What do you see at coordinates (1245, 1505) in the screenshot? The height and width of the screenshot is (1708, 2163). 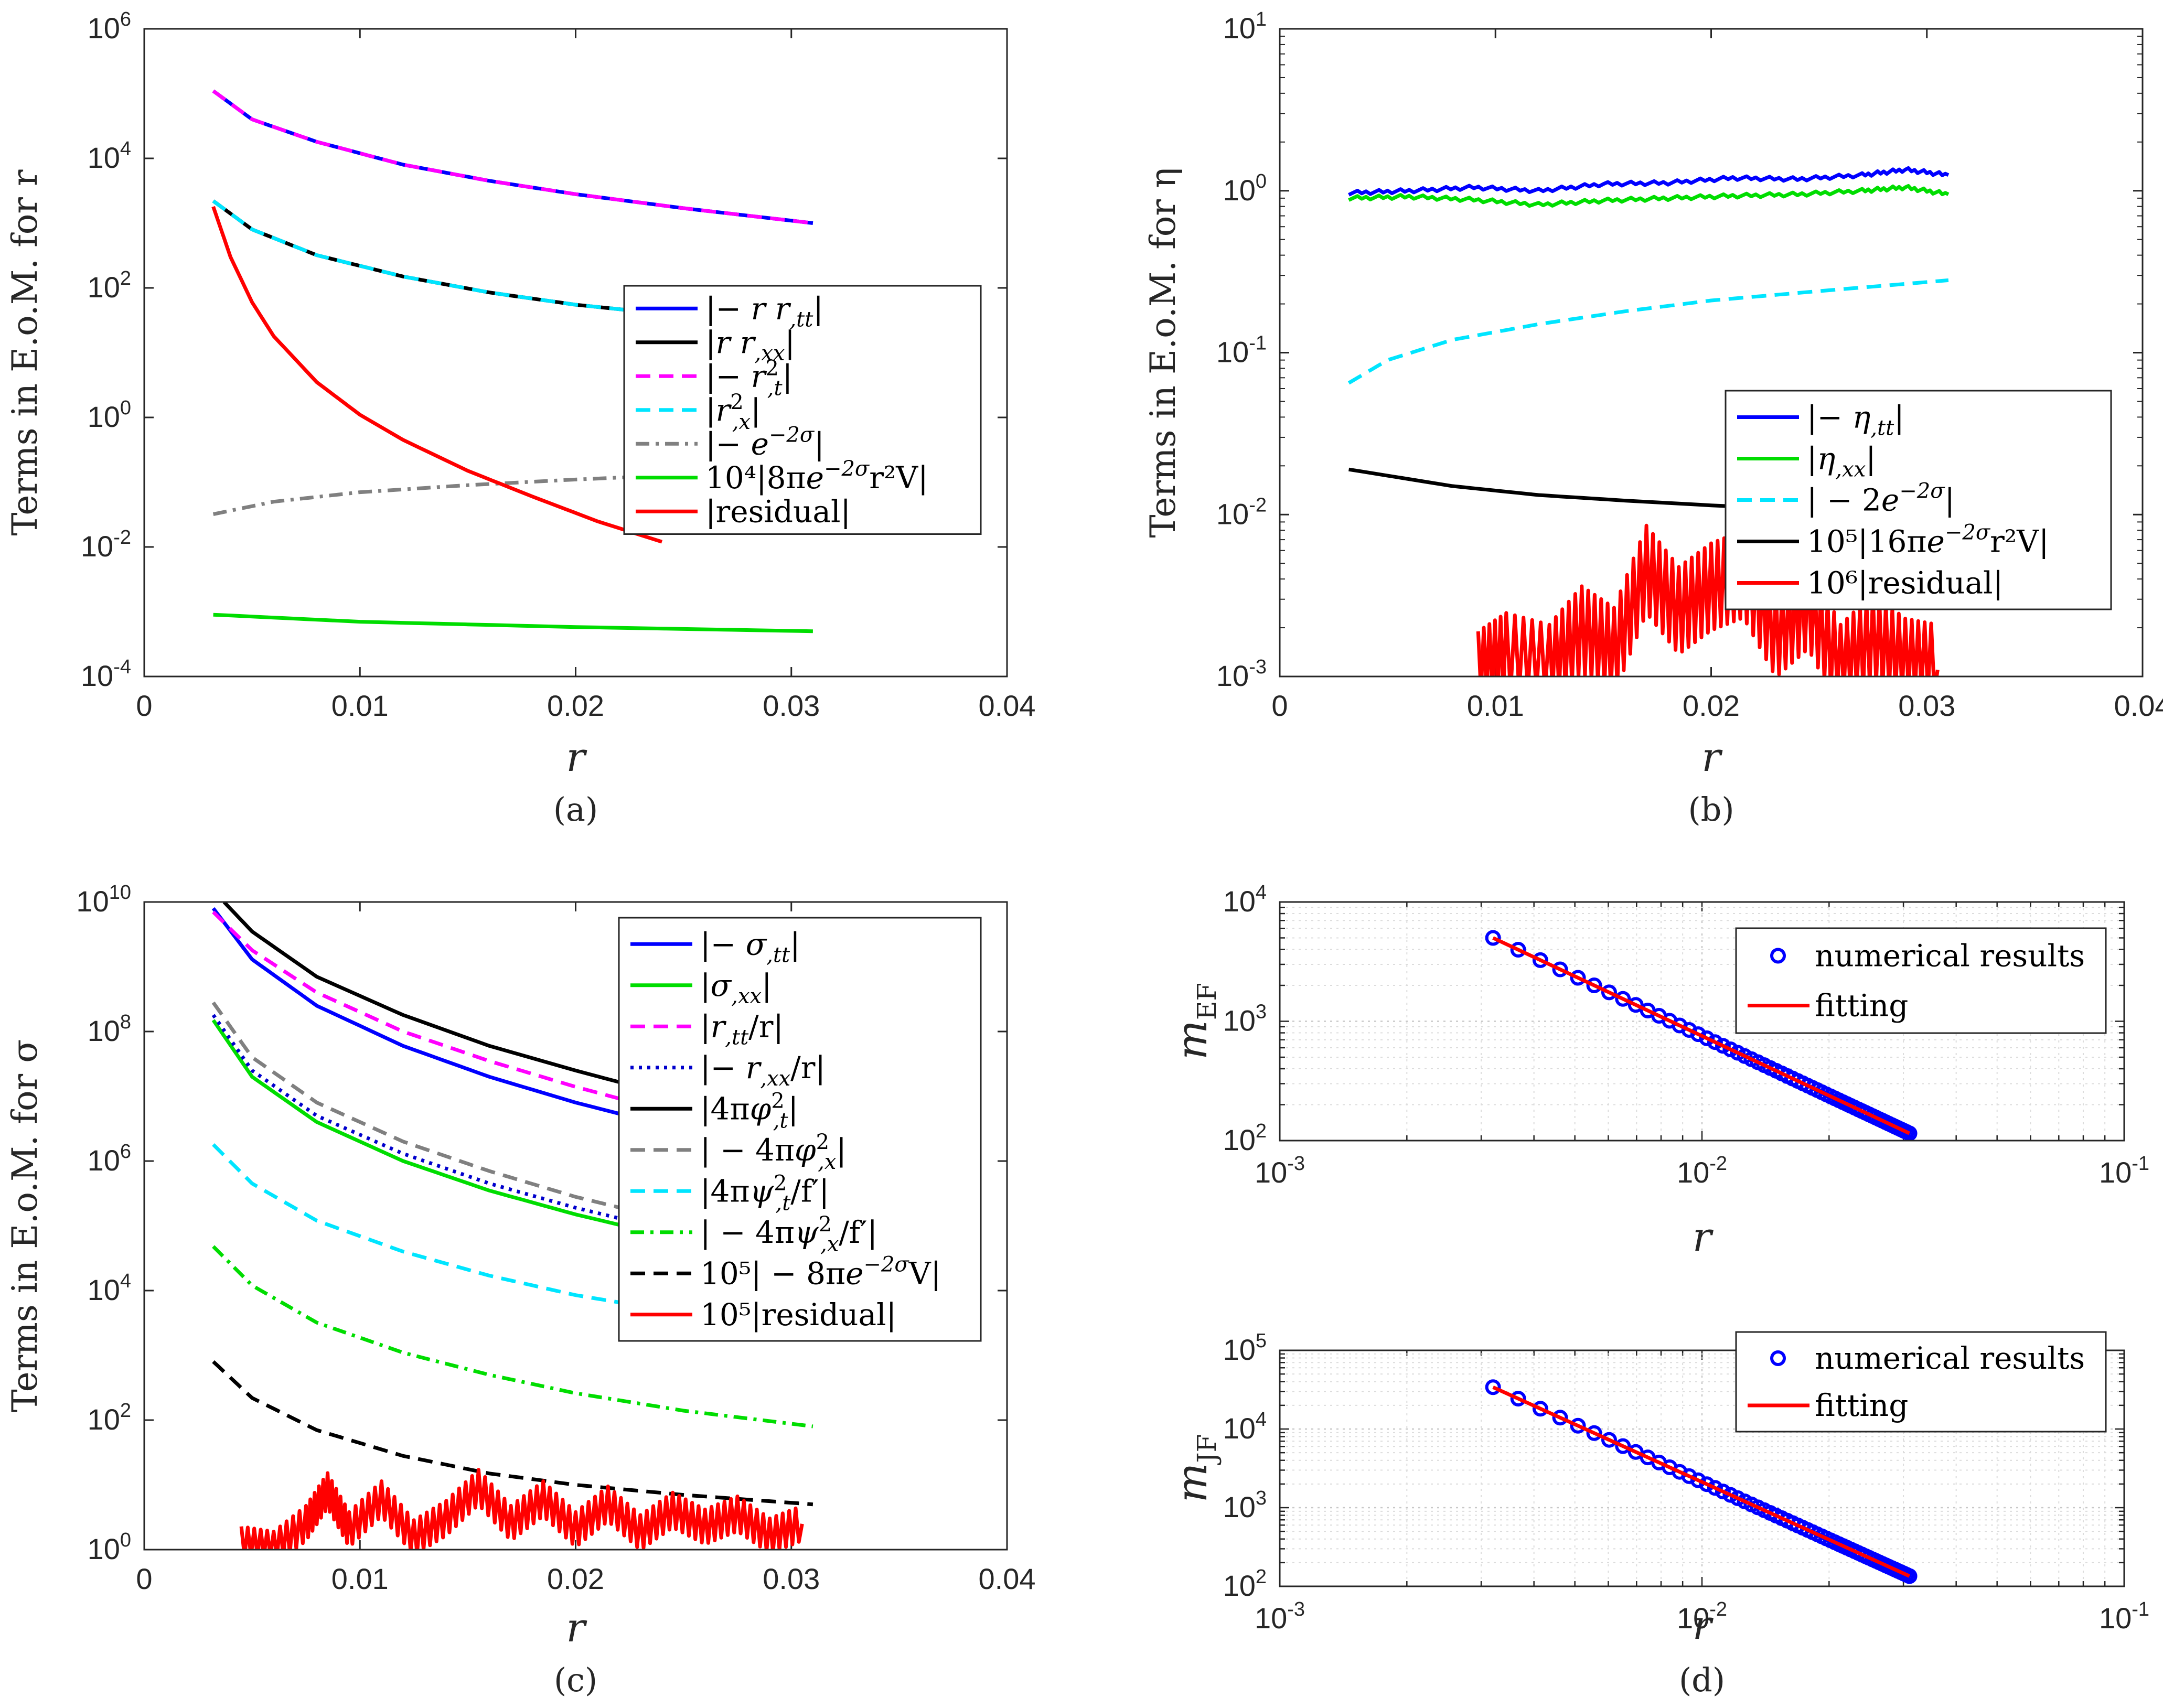 I see `y-tick-label: 10³` at bounding box center [1245, 1505].